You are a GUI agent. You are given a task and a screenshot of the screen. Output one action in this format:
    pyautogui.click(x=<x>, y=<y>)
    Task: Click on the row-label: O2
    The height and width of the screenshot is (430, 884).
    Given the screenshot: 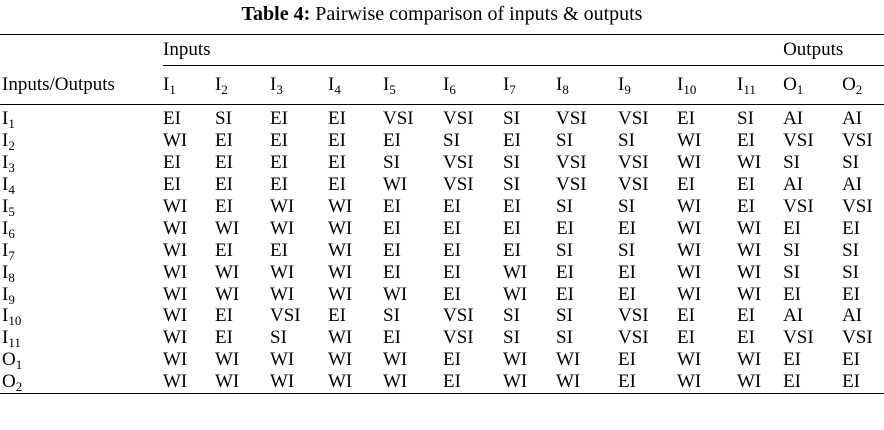 What is the action you would take?
    pyautogui.click(x=81, y=382)
    